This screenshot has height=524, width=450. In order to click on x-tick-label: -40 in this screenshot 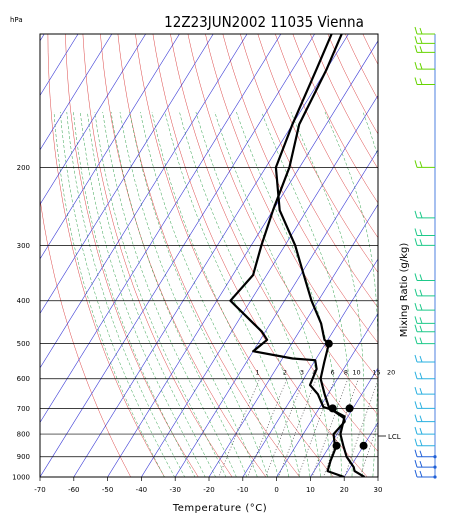, I will do `click(141, 490)`.